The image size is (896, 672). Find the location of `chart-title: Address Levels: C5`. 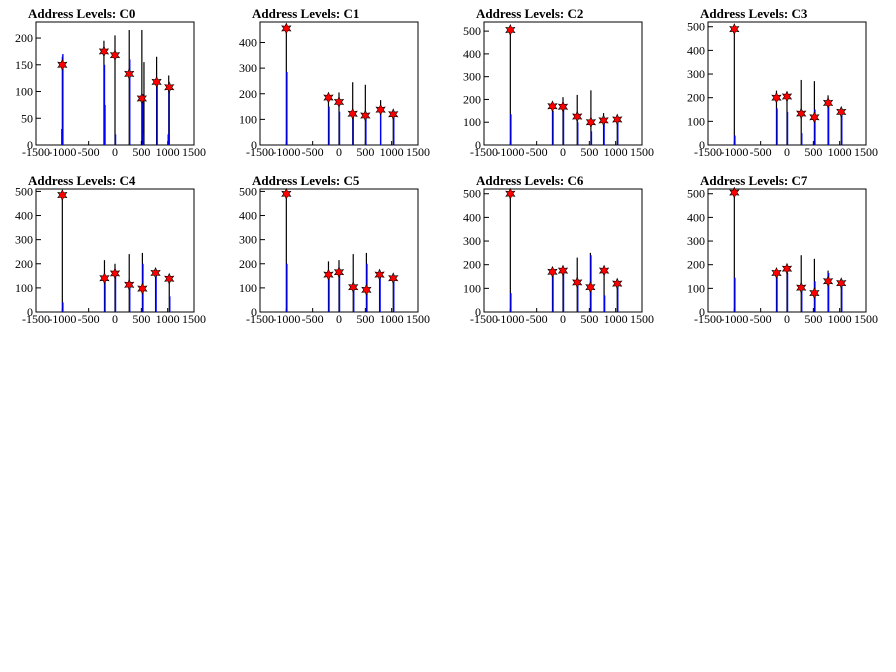

chart-title: Address Levels: C5 is located at coordinates (306, 180).